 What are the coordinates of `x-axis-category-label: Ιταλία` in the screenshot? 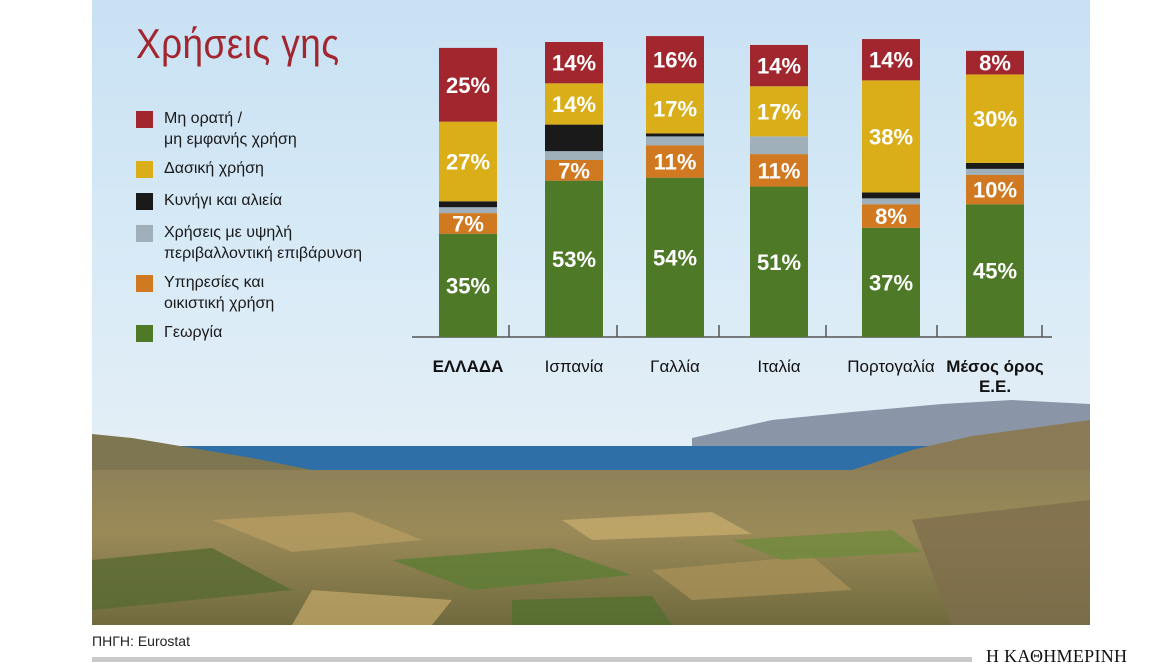 It's located at (778, 366).